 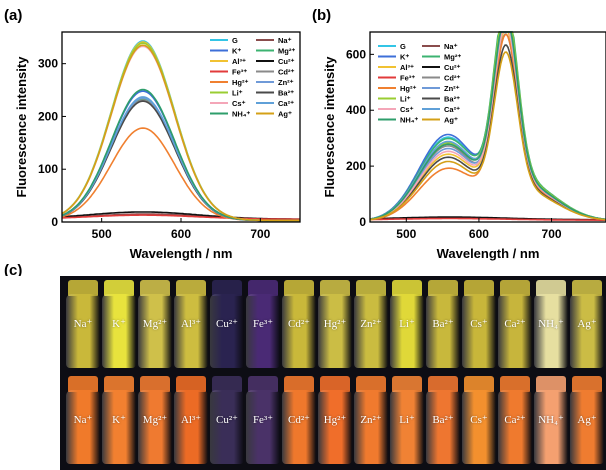 I want to click on top-vial-7: Hg²⁺, so click(x=335, y=324).